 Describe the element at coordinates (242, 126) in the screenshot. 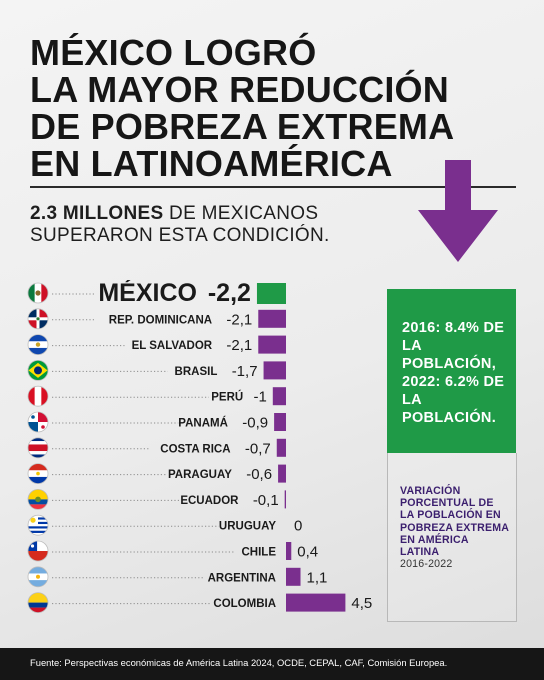

I see `headline-line: DE POBREZA EXTREMA` at that location.